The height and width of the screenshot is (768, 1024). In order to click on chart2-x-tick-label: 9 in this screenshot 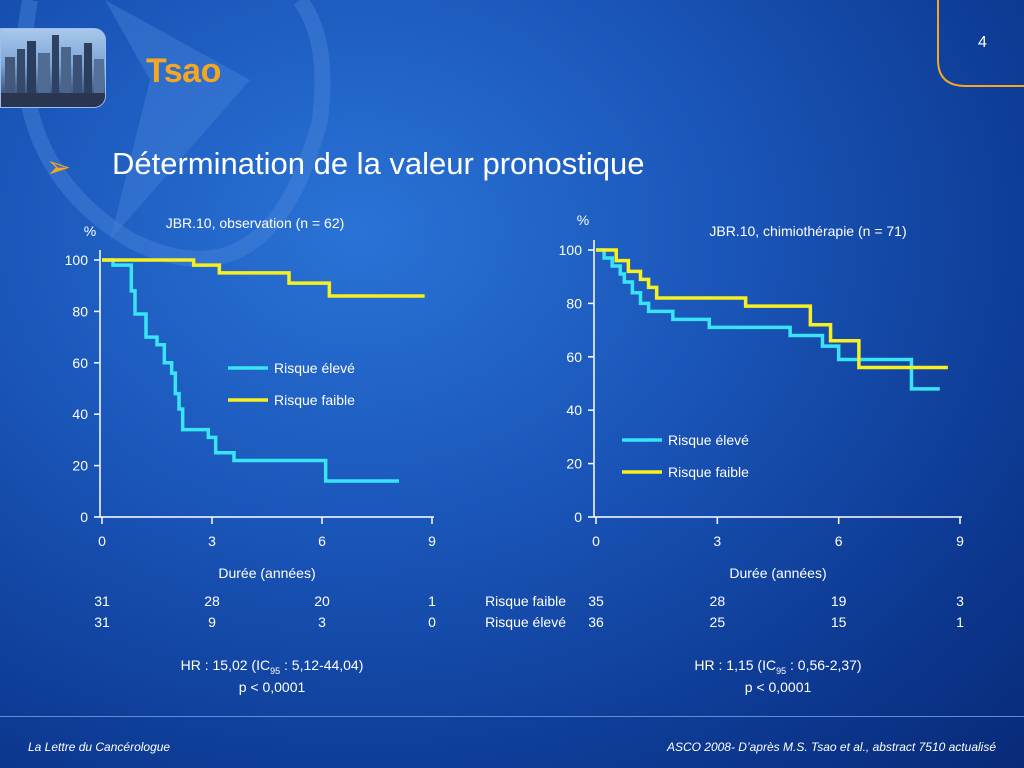, I will do `click(960, 541)`.